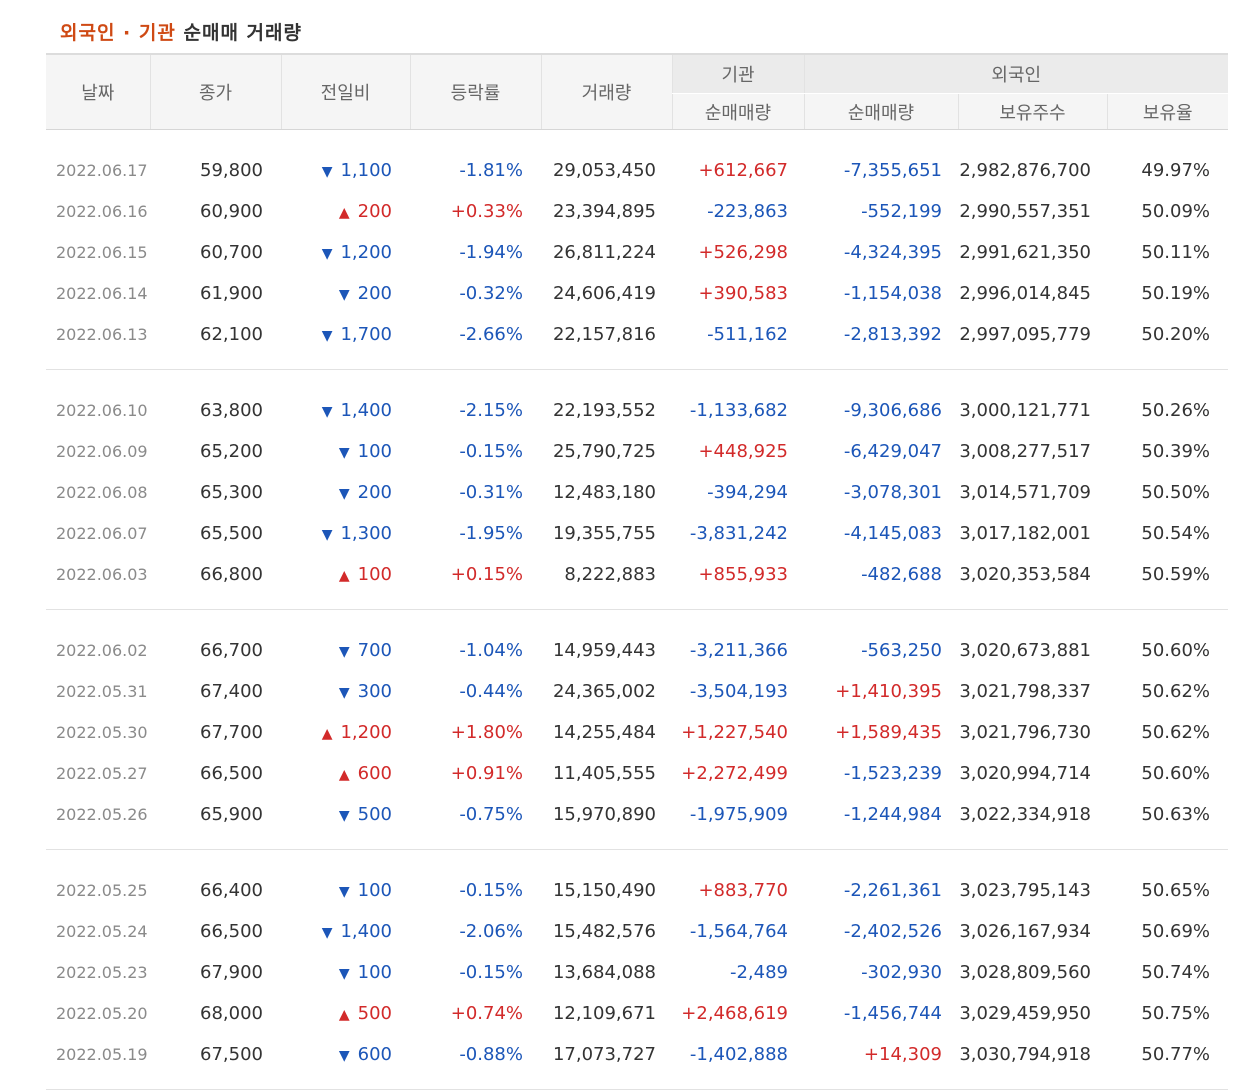 The image size is (1256, 1090). What do you see at coordinates (102, 170) in the screenshot?
I see `date-cell: 2022.06.17` at bounding box center [102, 170].